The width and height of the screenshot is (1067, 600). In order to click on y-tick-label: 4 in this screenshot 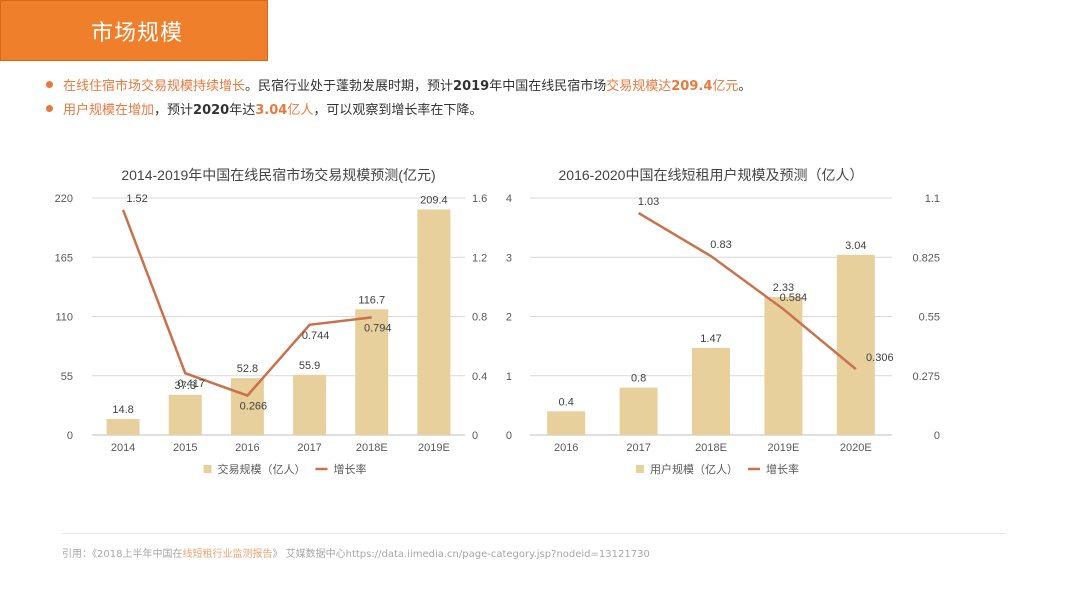, I will do `click(509, 199)`.